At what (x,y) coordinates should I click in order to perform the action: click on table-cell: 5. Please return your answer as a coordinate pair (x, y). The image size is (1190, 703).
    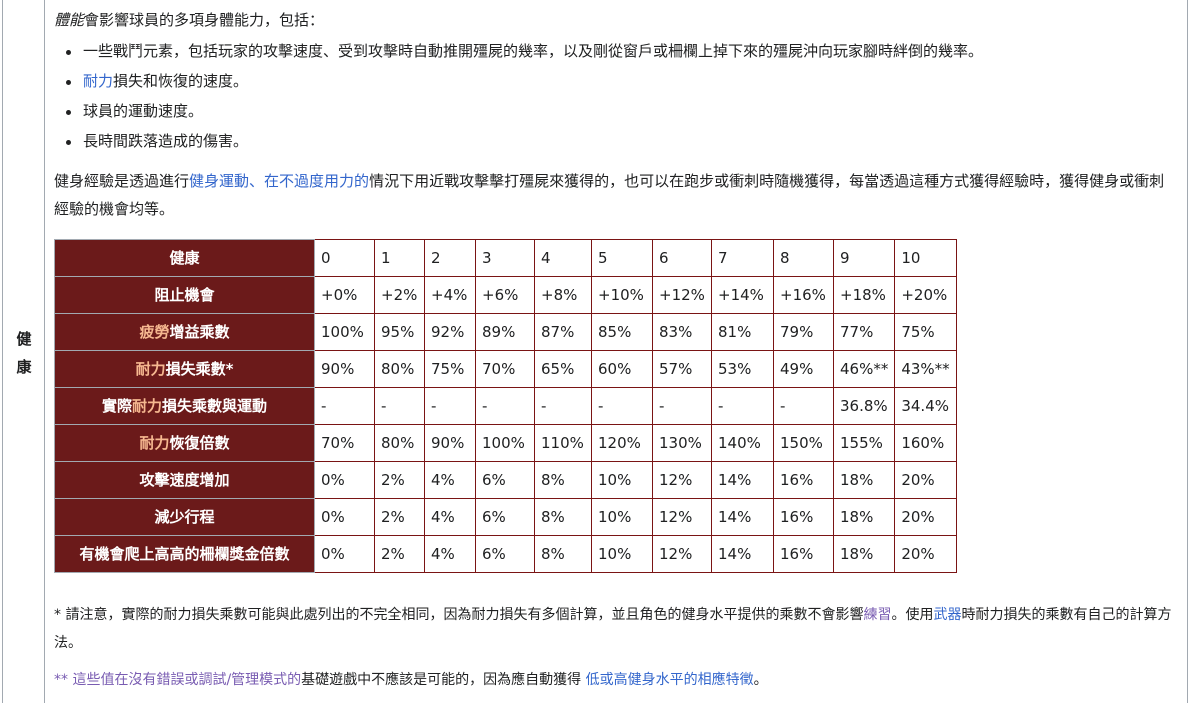
    Looking at the image, I should click on (622, 258).